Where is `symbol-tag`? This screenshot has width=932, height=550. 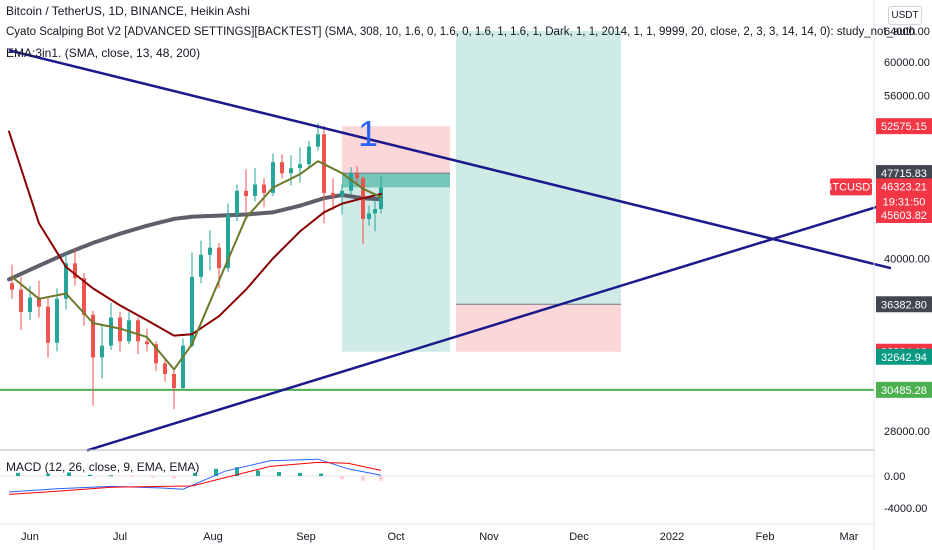 symbol-tag is located at coordinates (851, 187).